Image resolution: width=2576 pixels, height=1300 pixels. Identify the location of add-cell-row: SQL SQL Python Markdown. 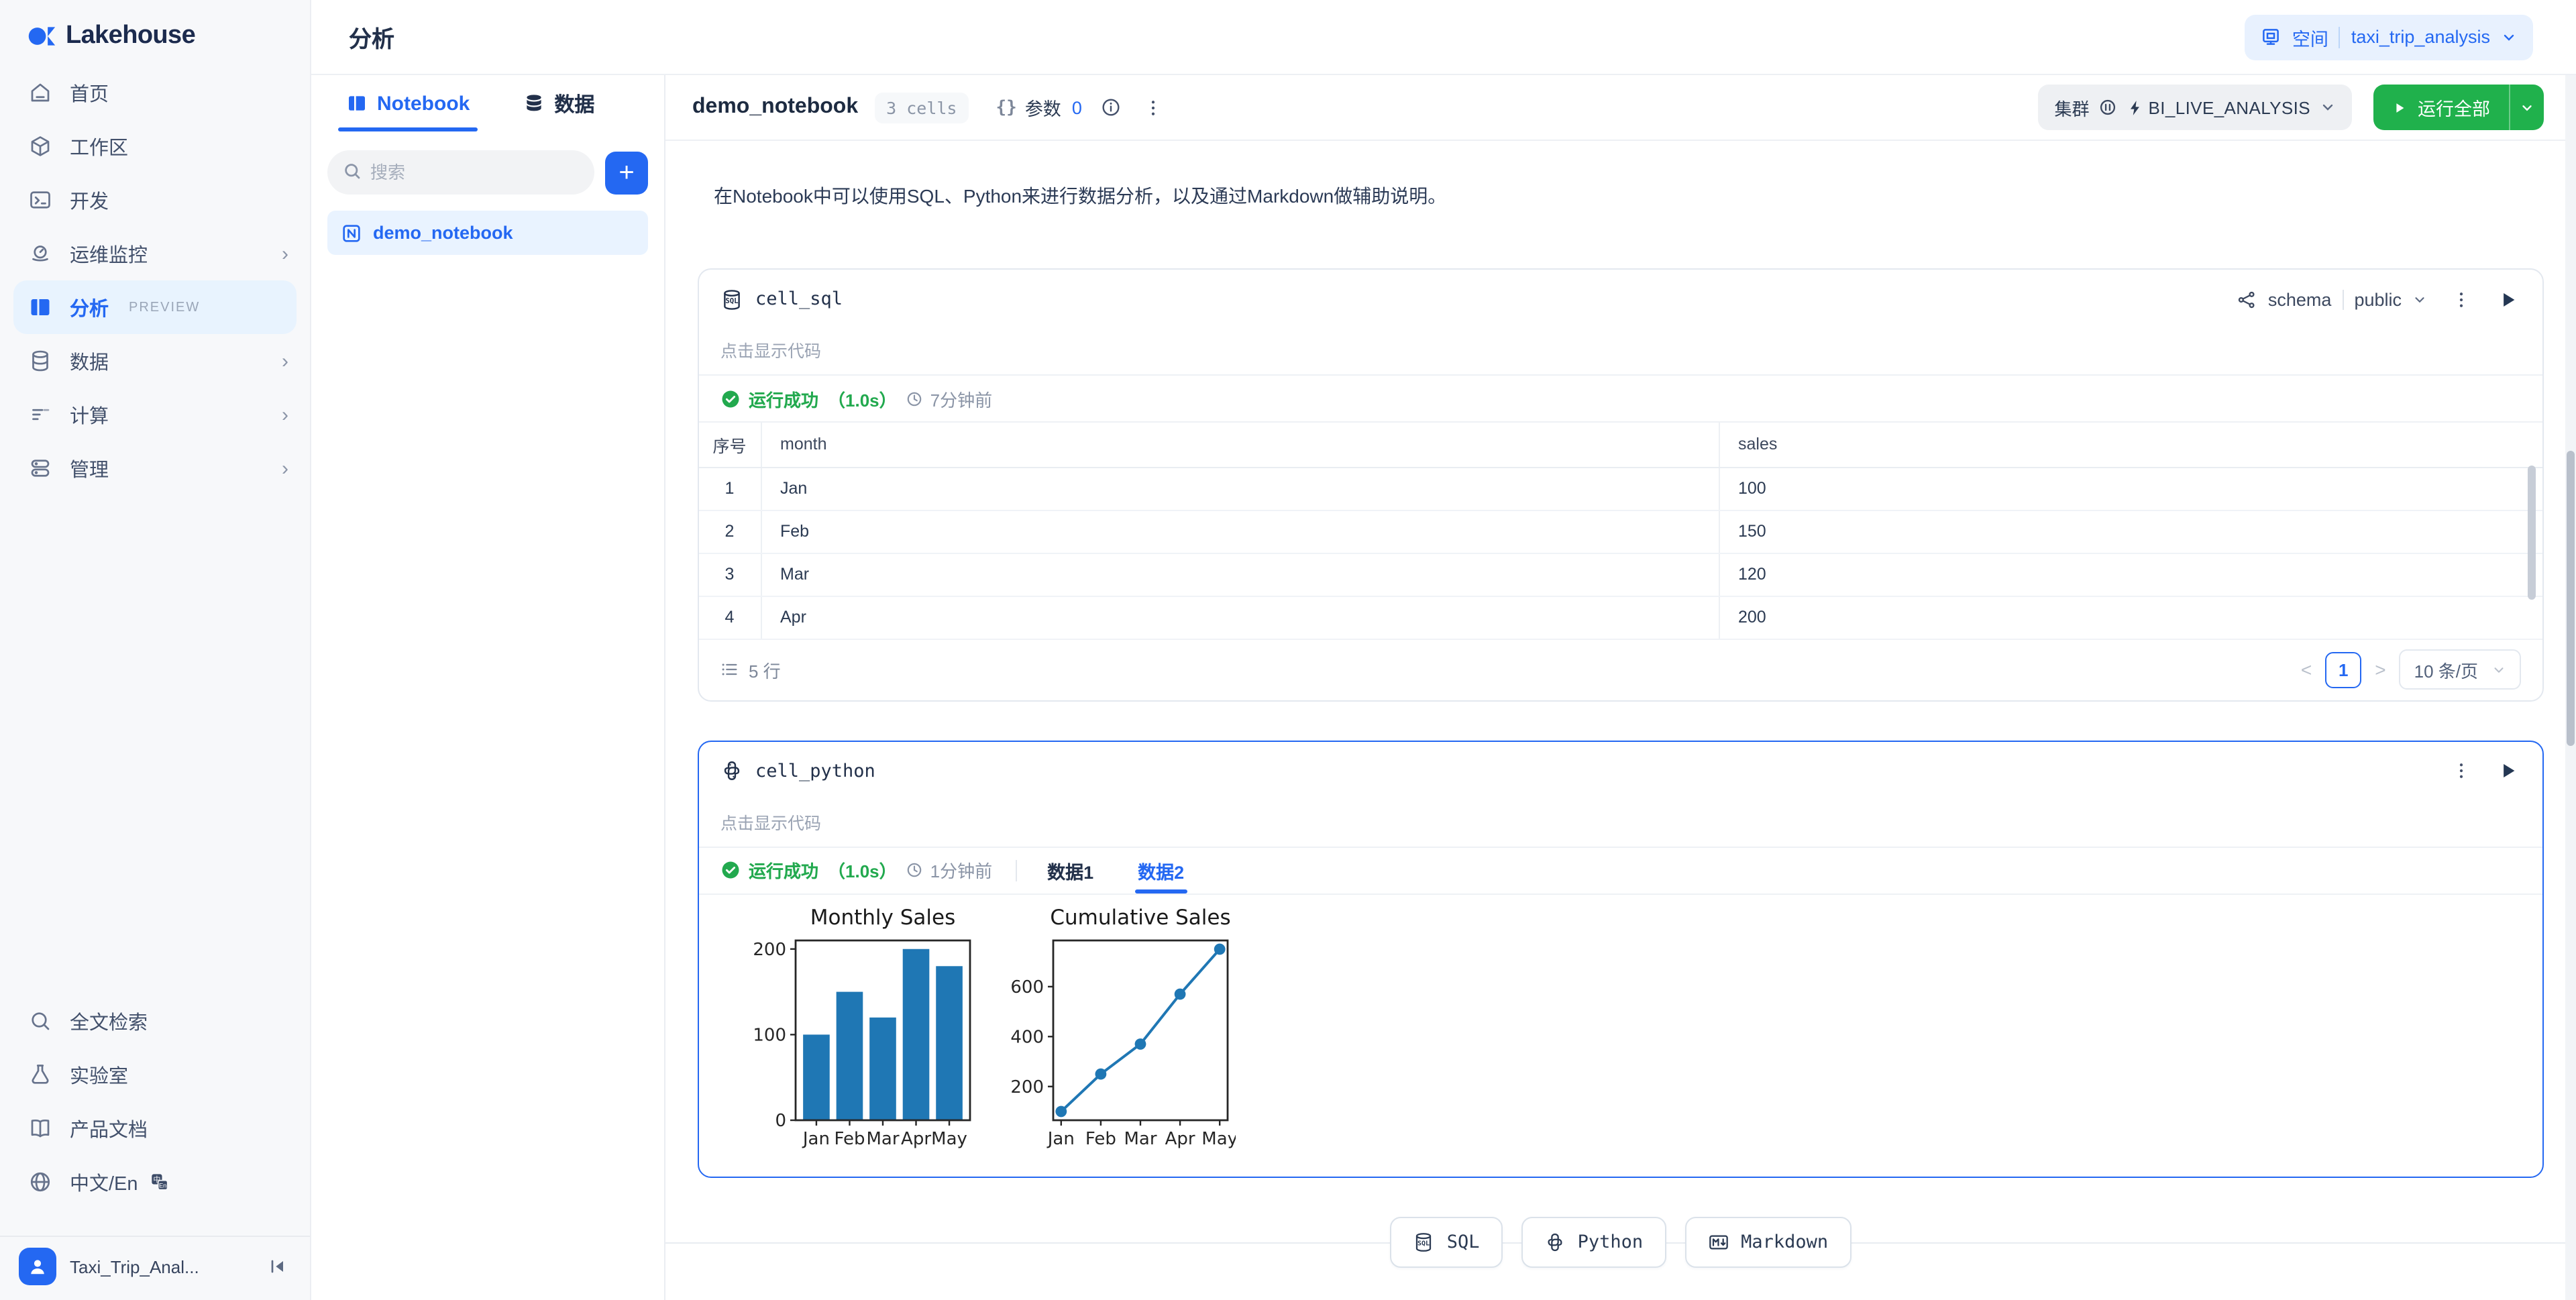
(1620, 1242).